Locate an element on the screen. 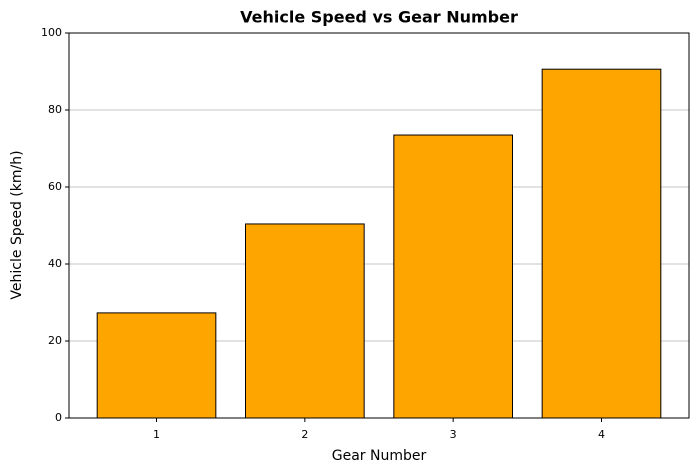 This screenshot has width=699, height=475. y-tick-label: 40 is located at coordinates (55, 263).